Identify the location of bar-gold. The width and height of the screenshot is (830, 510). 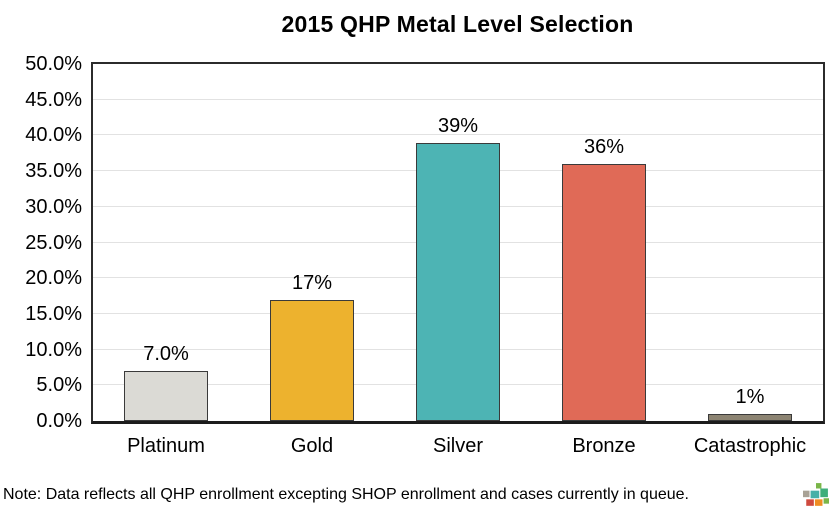
(312, 360).